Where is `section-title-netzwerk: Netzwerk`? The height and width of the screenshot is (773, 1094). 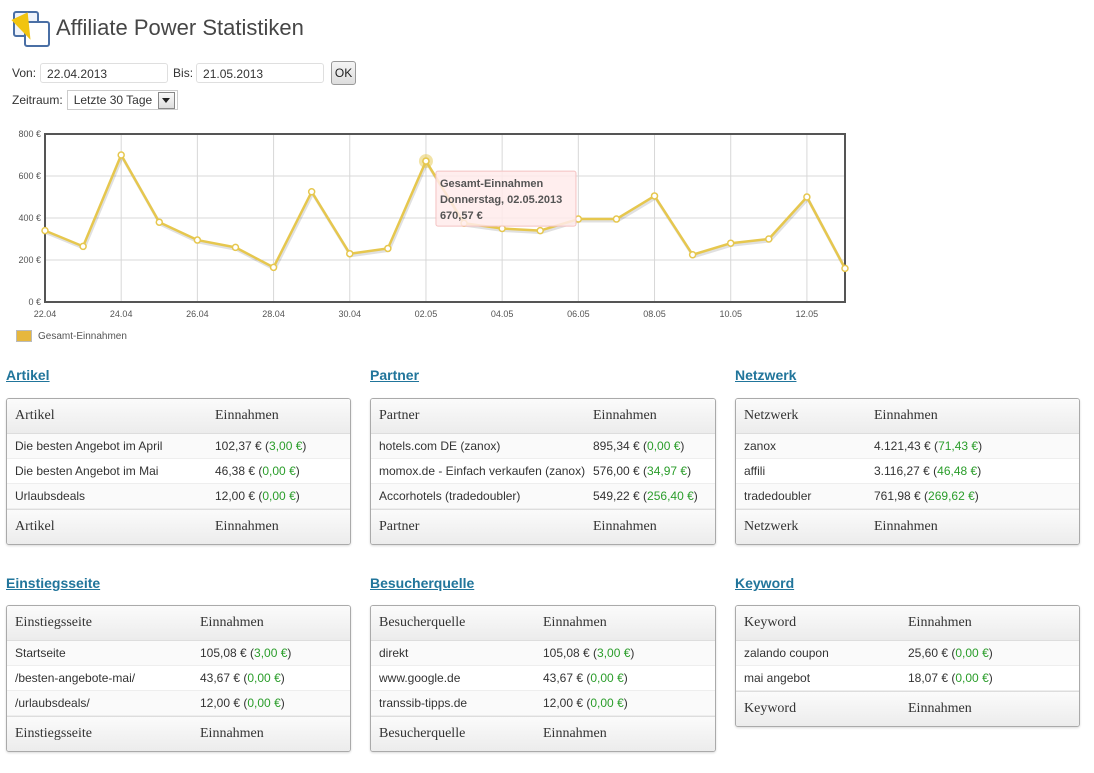 section-title-netzwerk: Netzwerk is located at coordinates (765, 375).